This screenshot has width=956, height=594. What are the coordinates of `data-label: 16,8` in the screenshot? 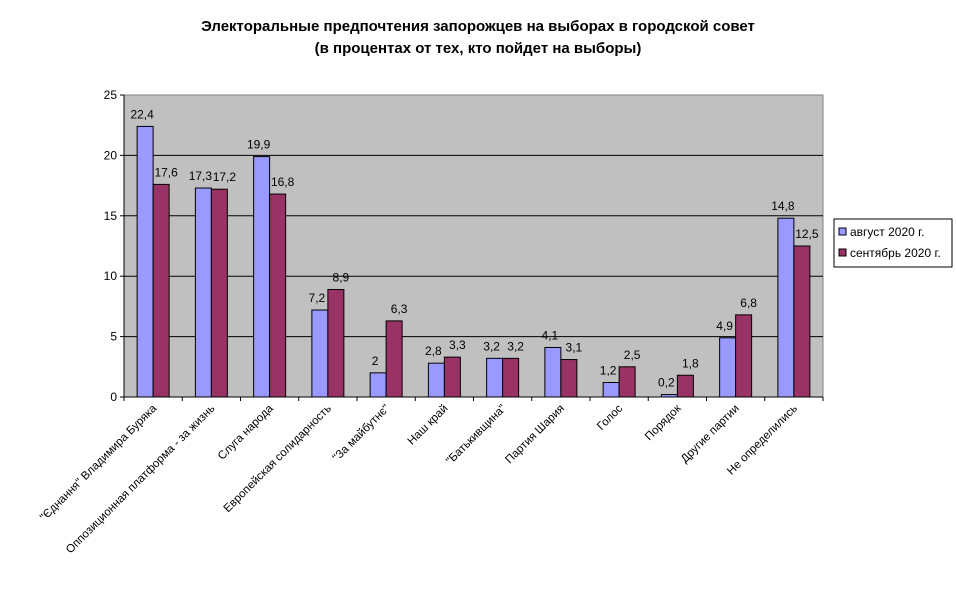 It's located at (283, 182).